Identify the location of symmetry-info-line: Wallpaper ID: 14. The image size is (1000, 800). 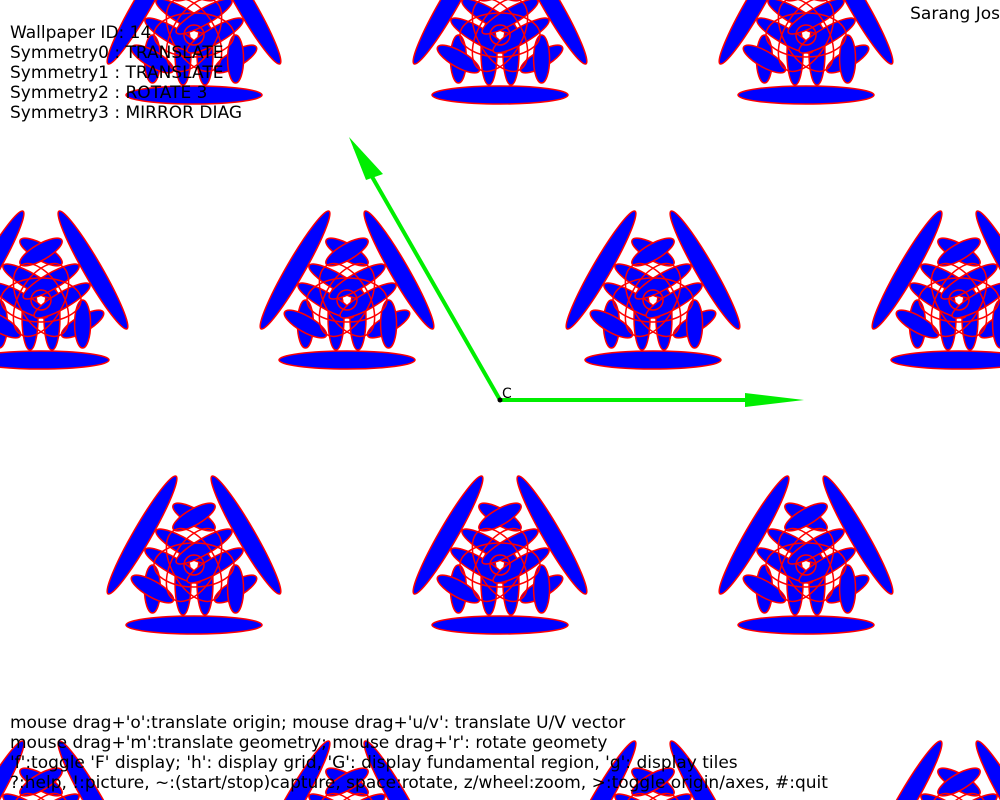
(81, 33).